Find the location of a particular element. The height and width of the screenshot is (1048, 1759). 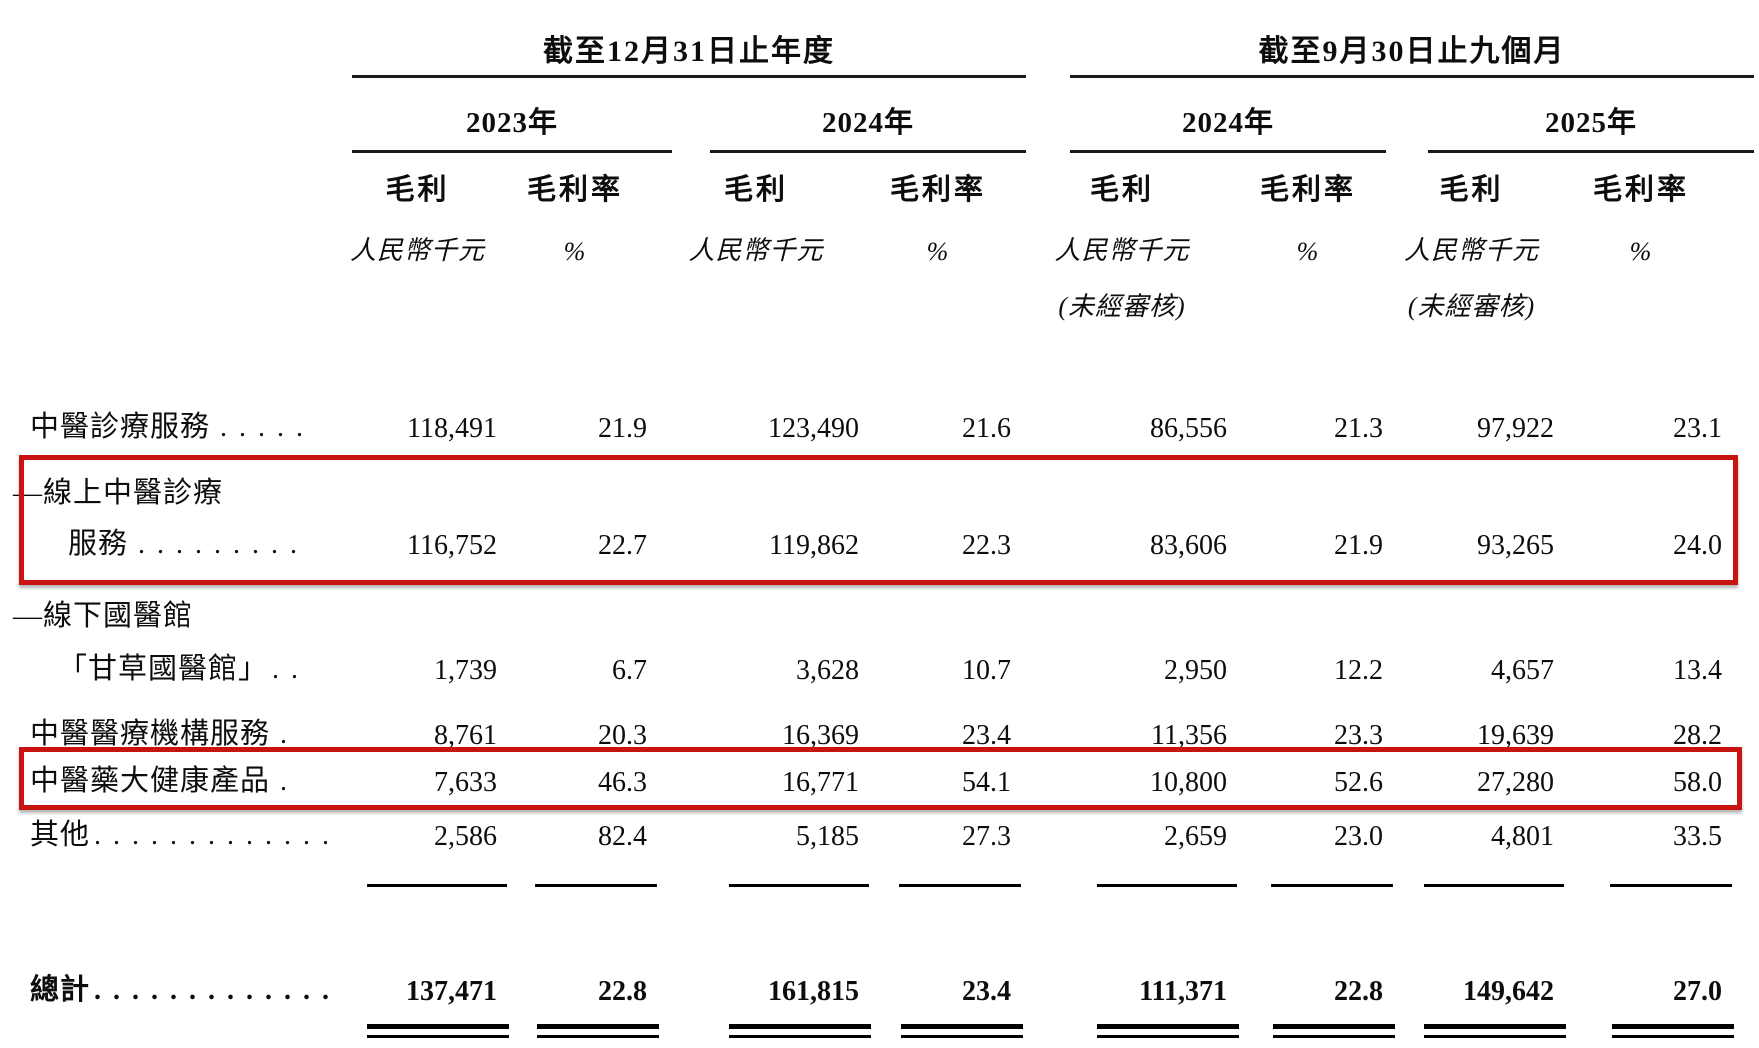

total-value-cell: 23.4 is located at coordinates (986, 991).